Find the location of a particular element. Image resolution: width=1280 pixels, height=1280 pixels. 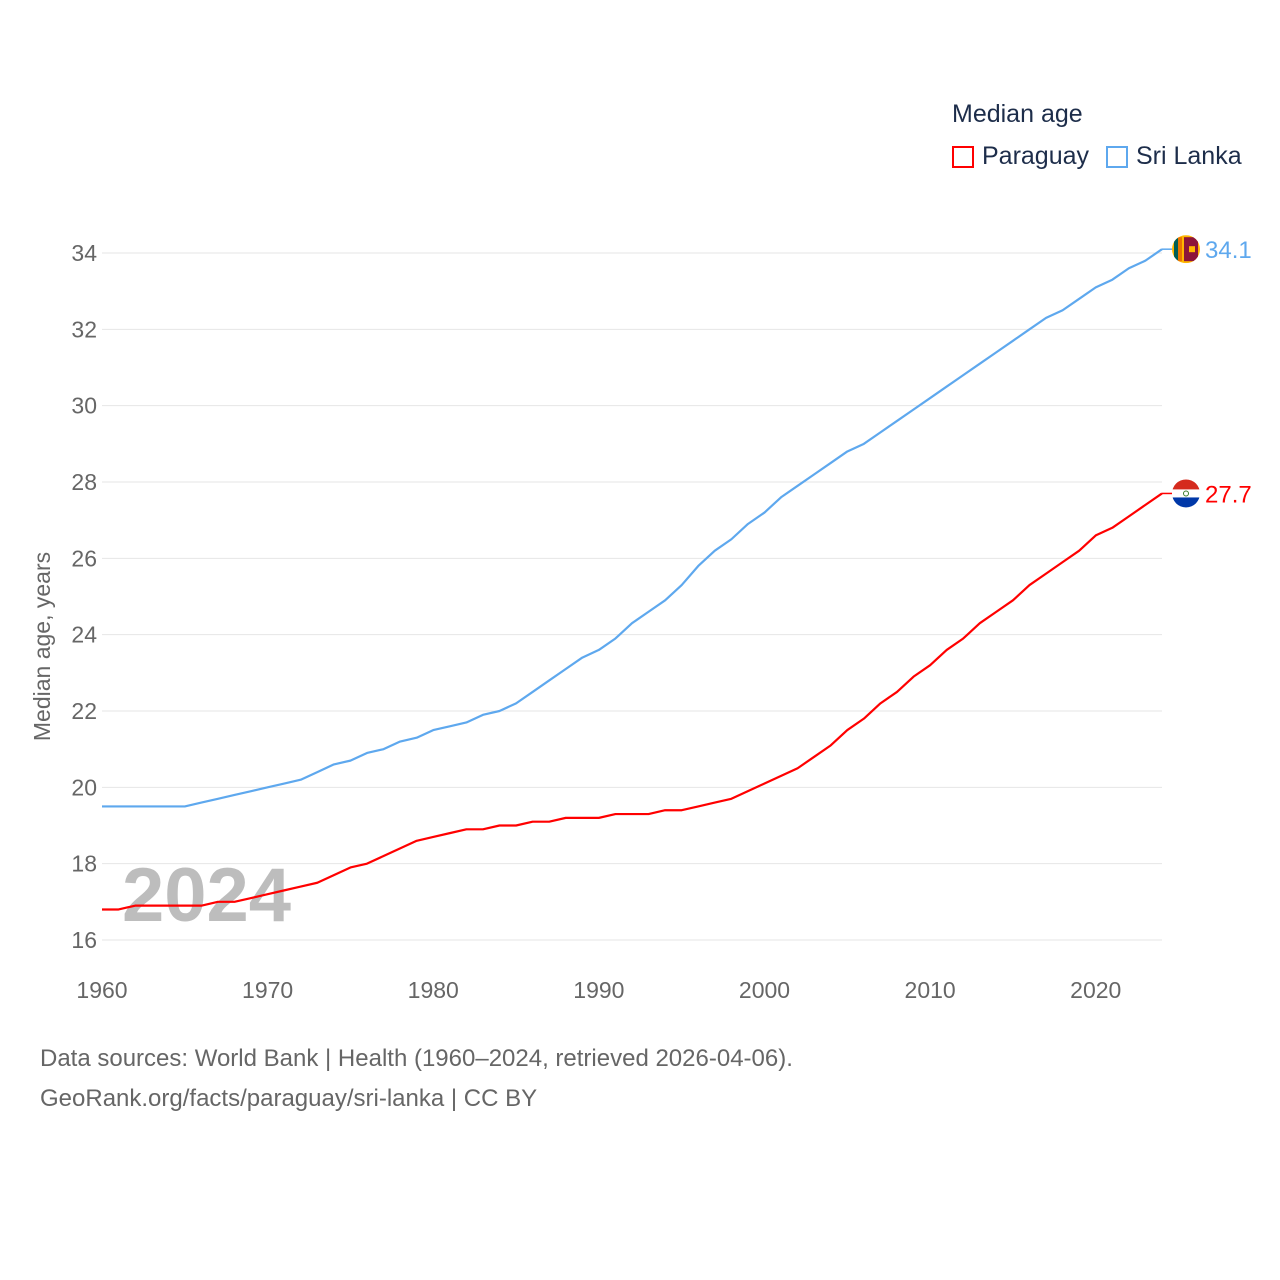

x-tick-label: 1960 is located at coordinates (101, 990).